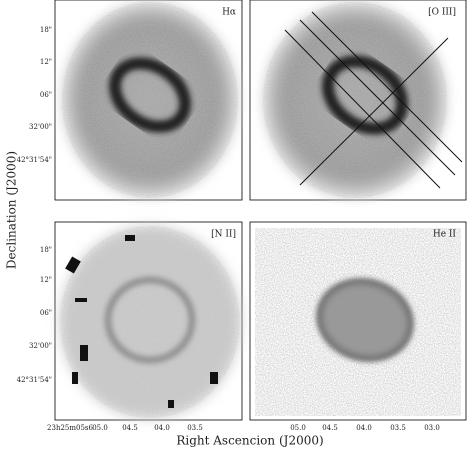 This screenshot has width=474, height=452. What do you see at coordinates (229, 13) in the screenshot?
I see `panel-label: Hα` at bounding box center [229, 13].